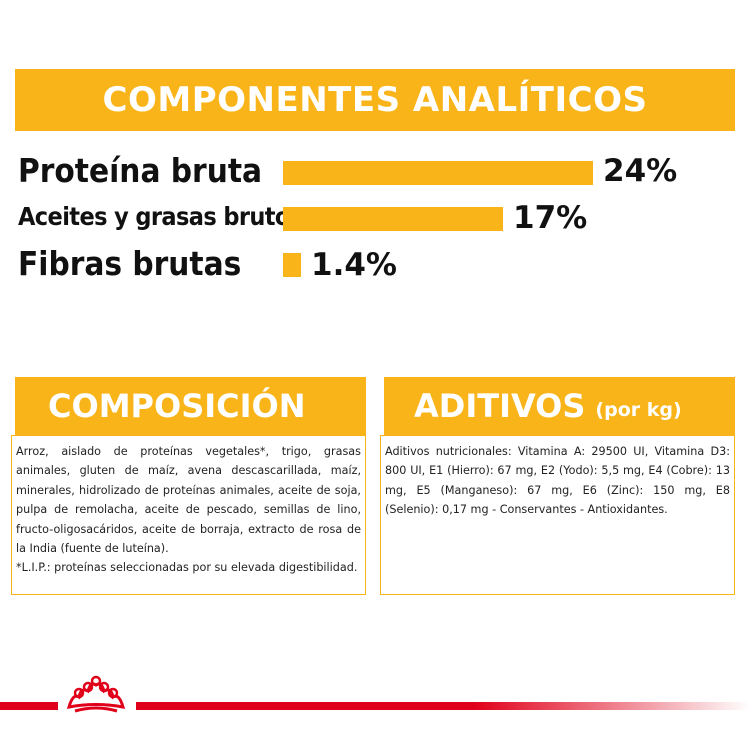 The height and width of the screenshot is (750, 750). What do you see at coordinates (160, 216) in the screenshot?
I see `row-label-fats: Aceites y grasas brutos` at bounding box center [160, 216].